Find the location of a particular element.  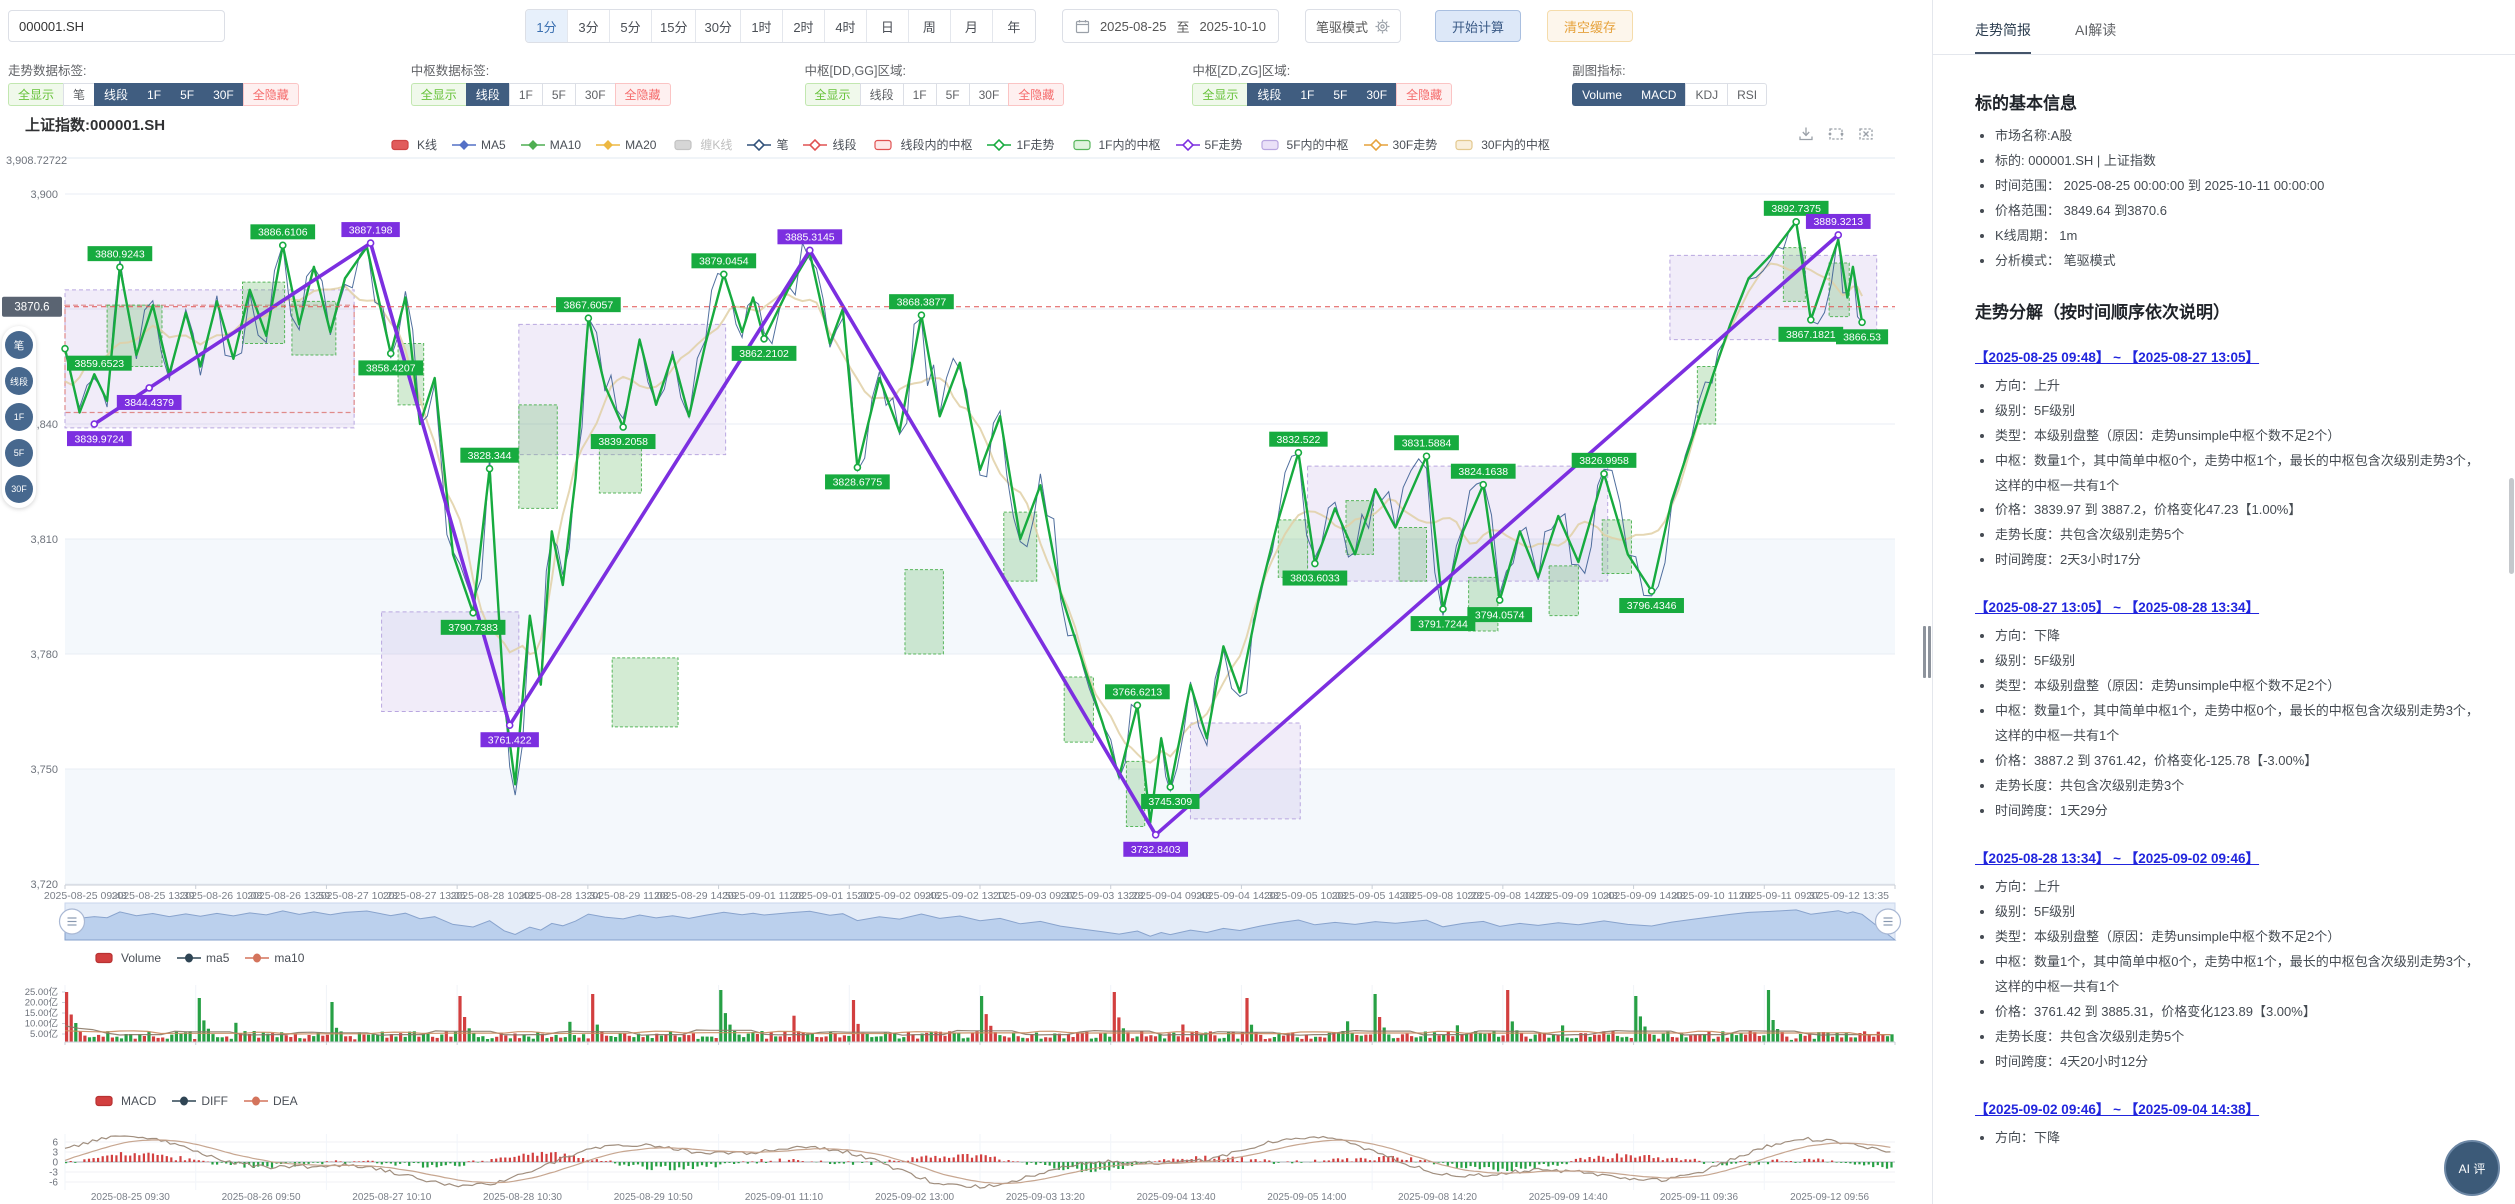

legend-item-1F内的中枢: 1F内的中枢 is located at coordinates (1115, 144).